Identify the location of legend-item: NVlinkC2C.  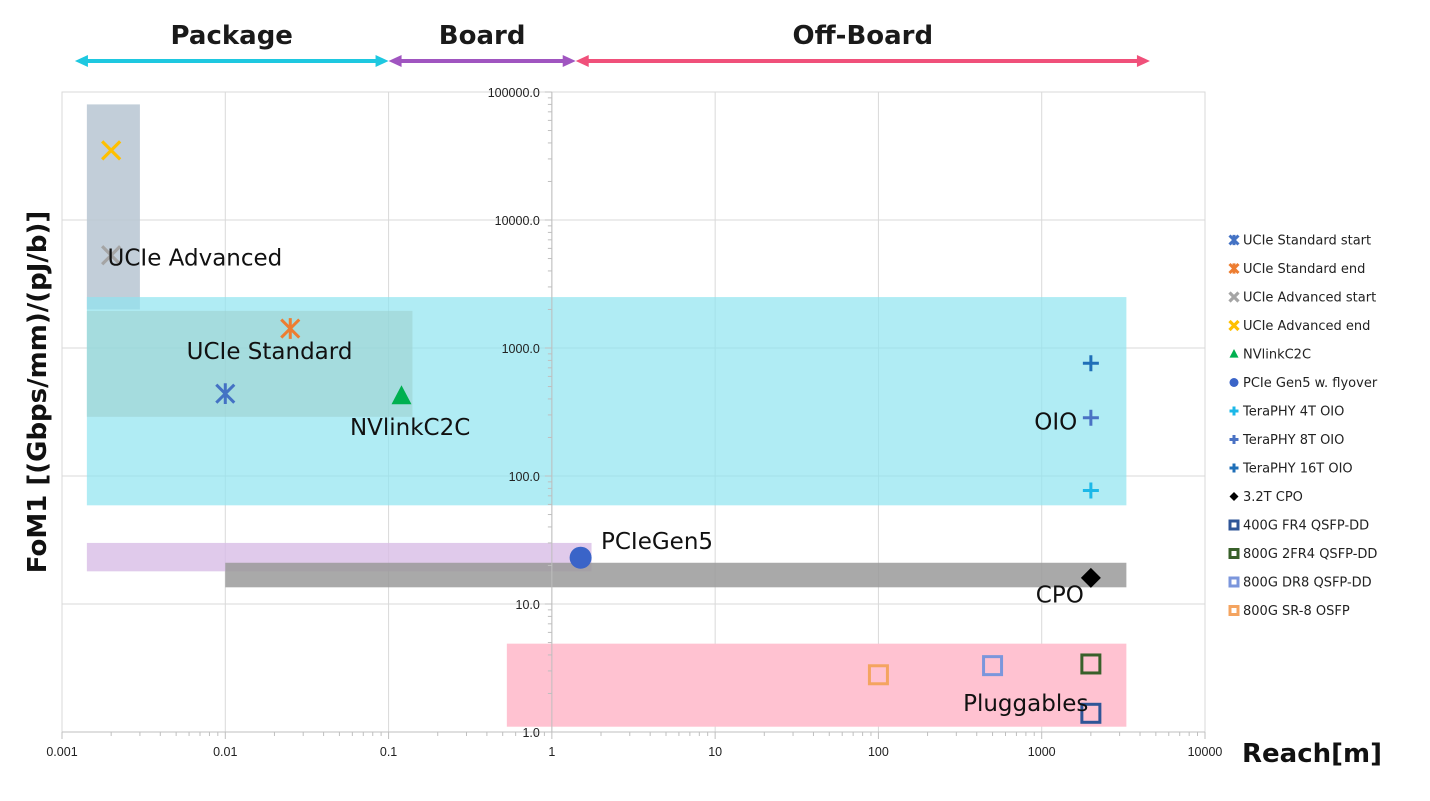
(1270, 355).